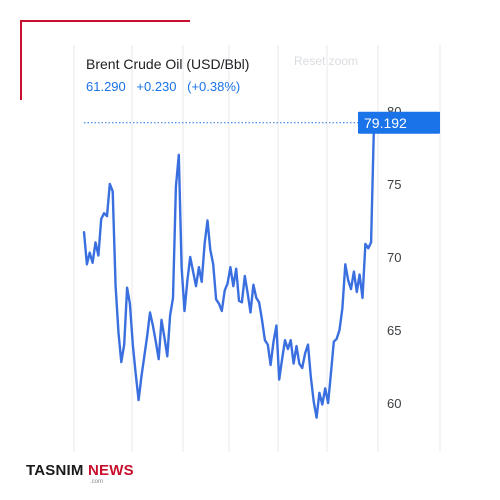 The width and height of the screenshot is (500, 500). What do you see at coordinates (394, 330) in the screenshot?
I see `y-tick-label: 65` at bounding box center [394, 330].